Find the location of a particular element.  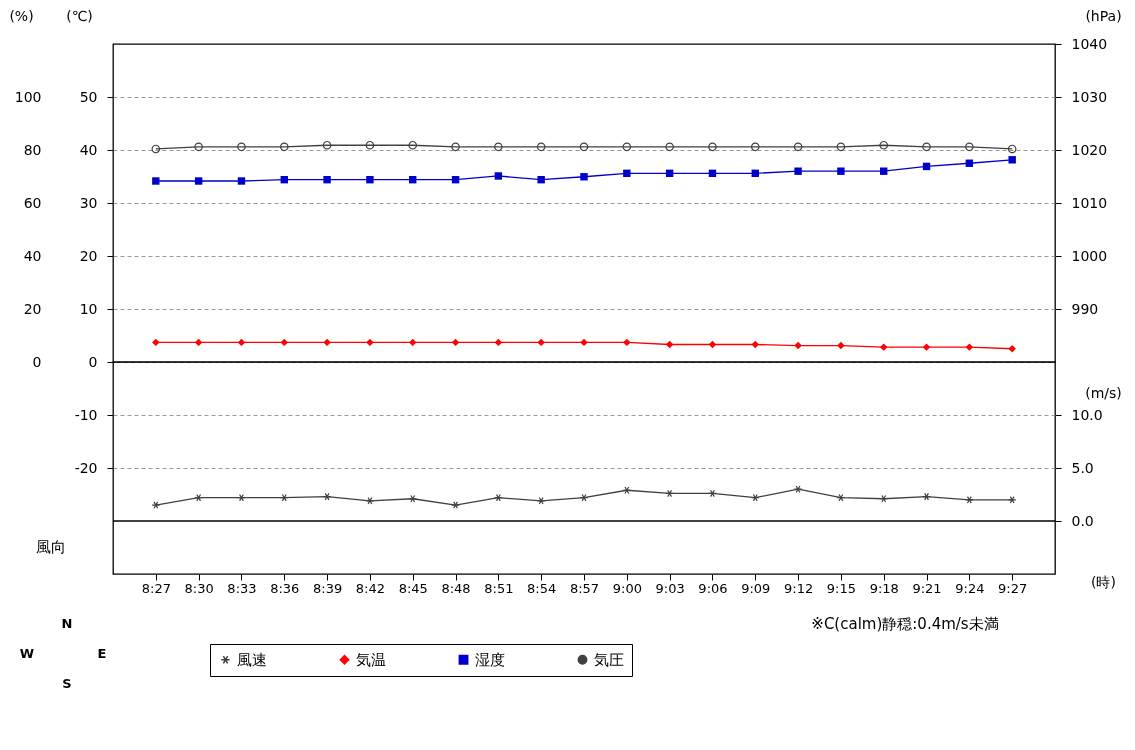

x-tick-label: 9:24 is located at coordinates (970, 588).